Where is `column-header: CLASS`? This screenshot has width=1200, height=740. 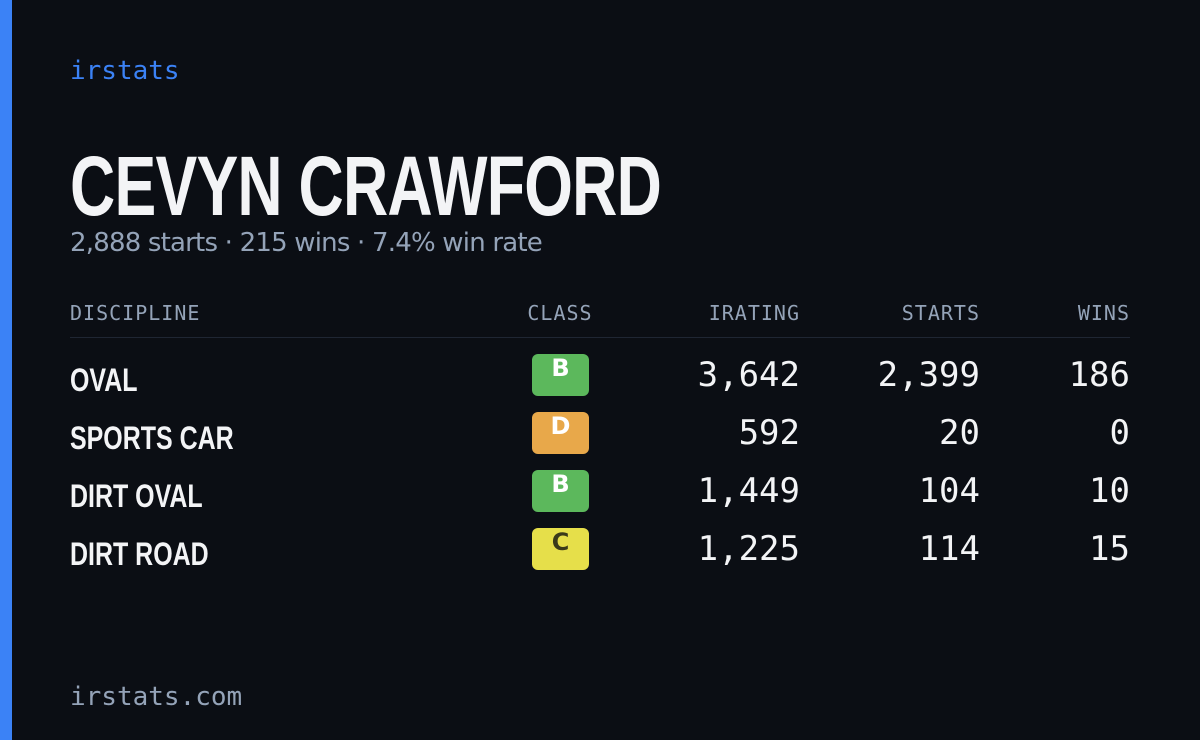 column-header: CLASS is located at coordinates (560, 313).